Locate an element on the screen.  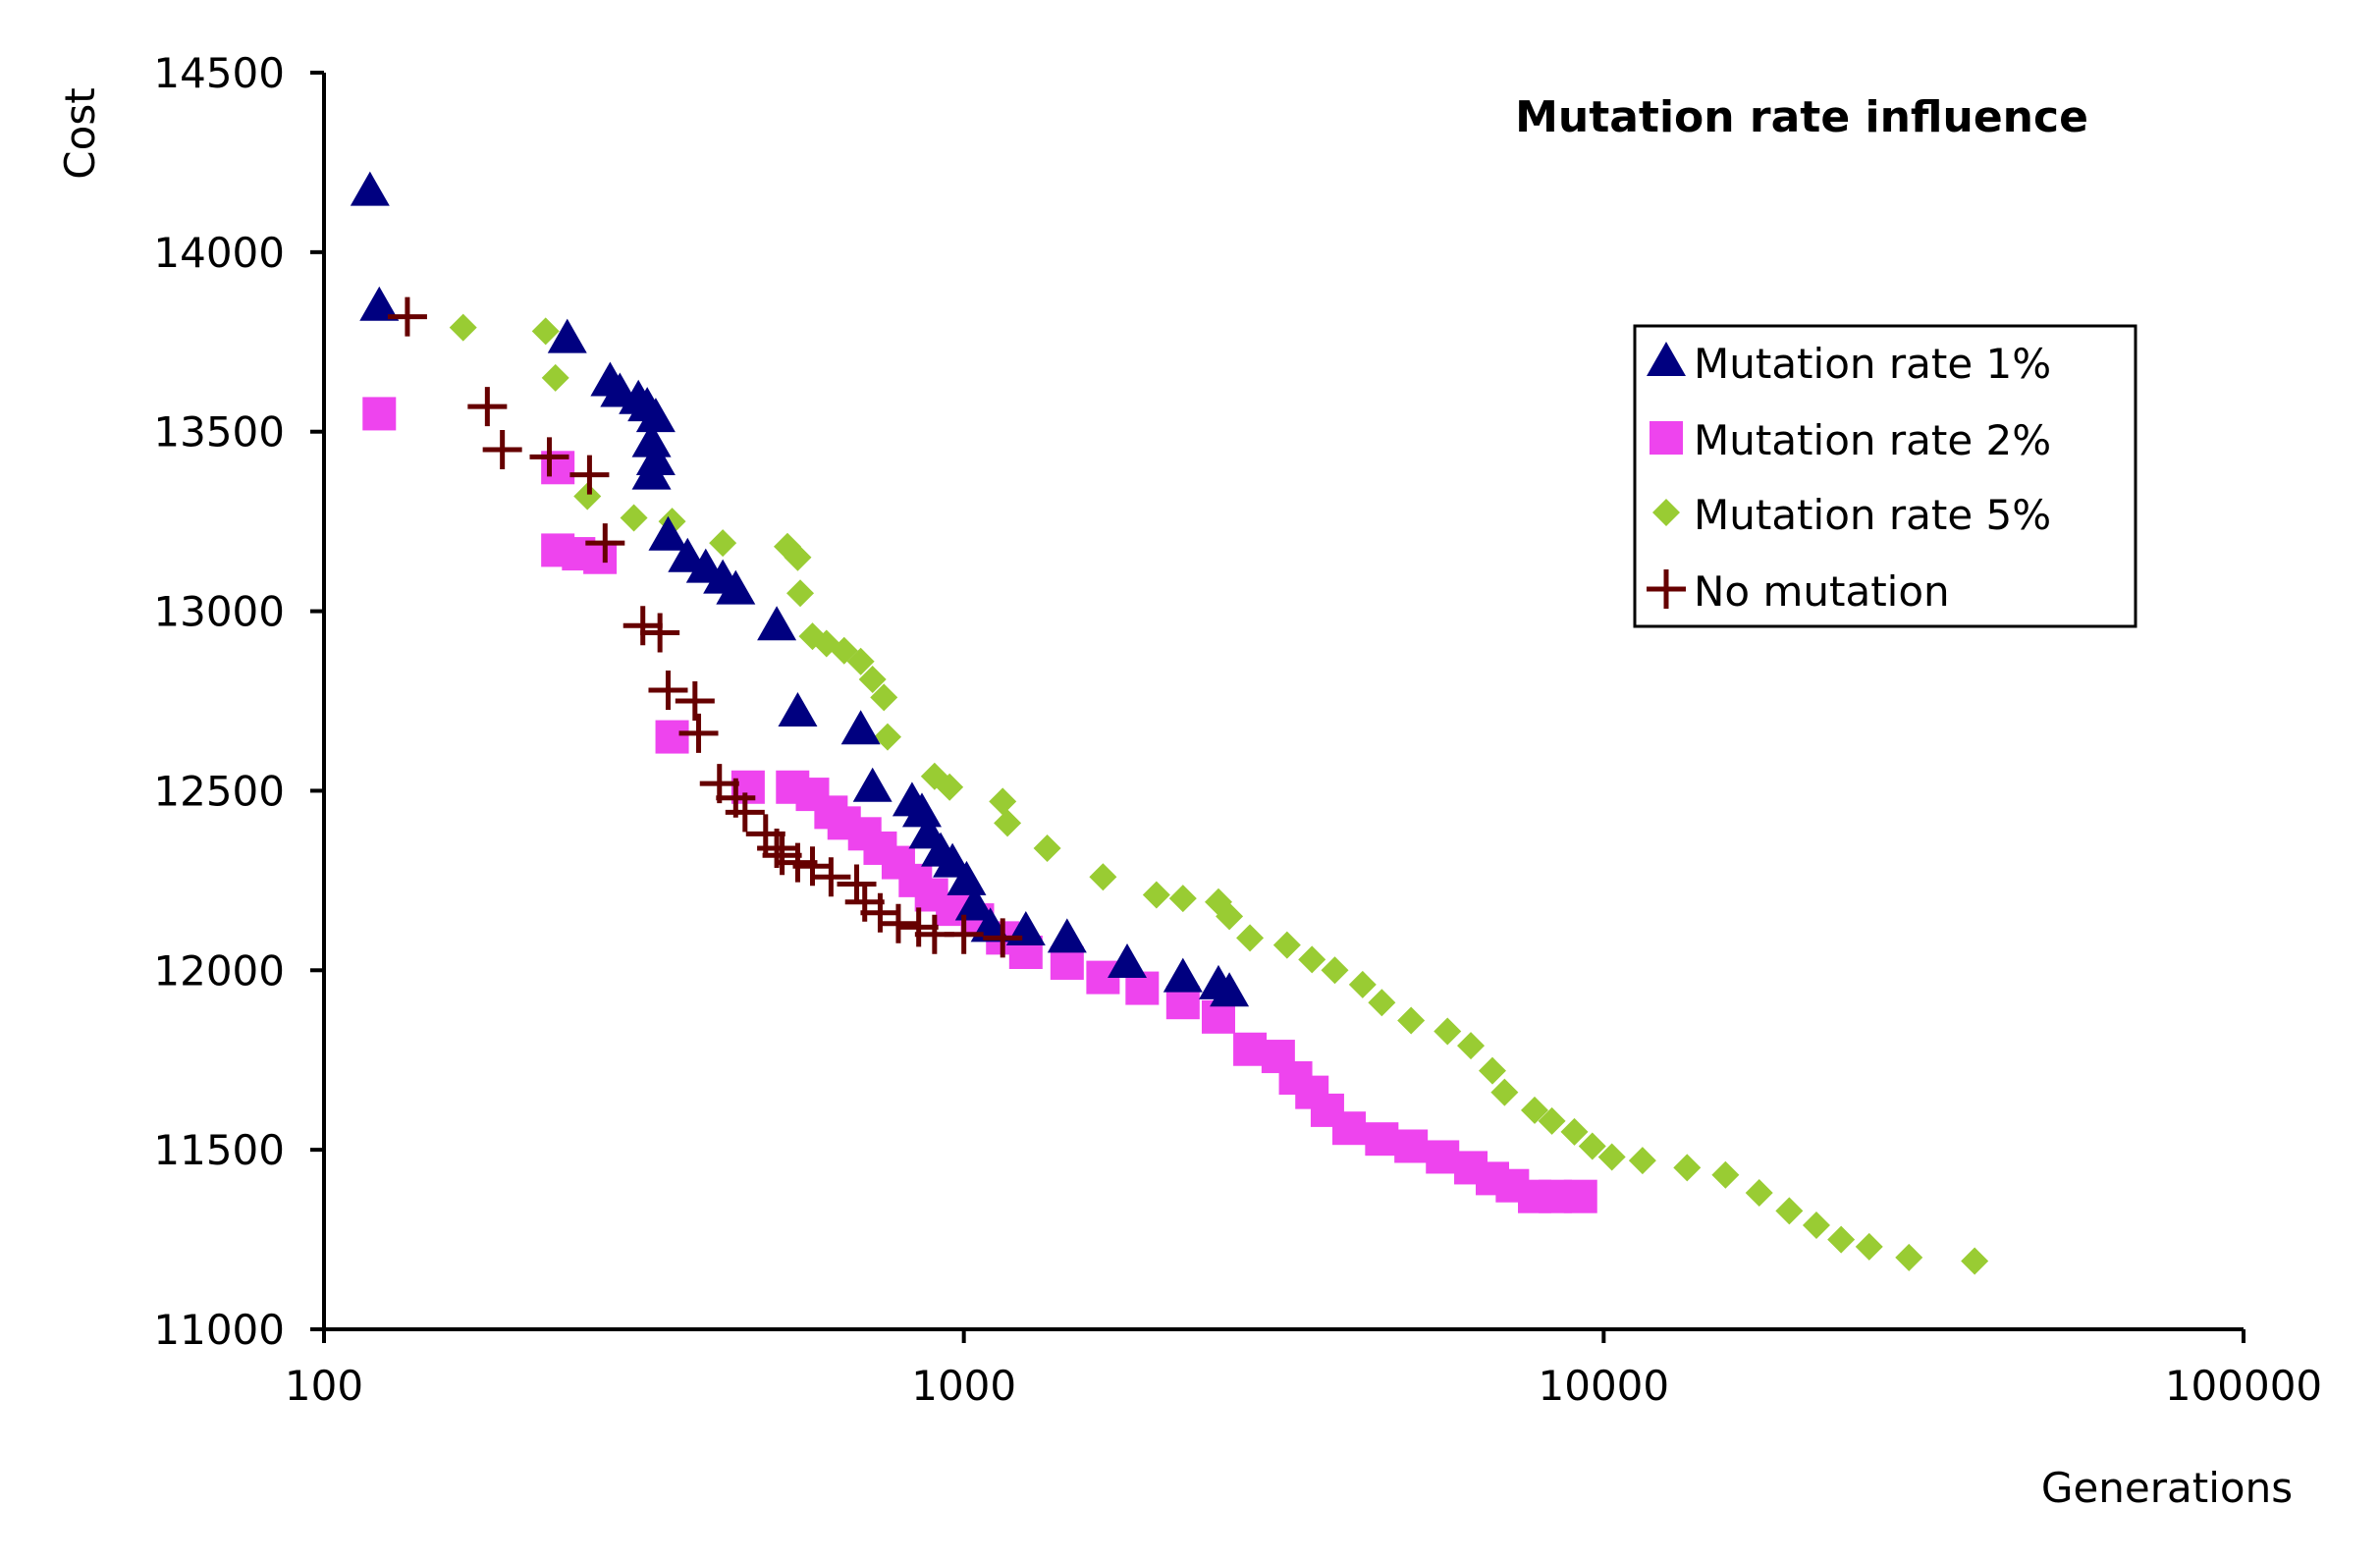
legend-marker-mutation-rate-1pct is located at coordinates (1666, 359).